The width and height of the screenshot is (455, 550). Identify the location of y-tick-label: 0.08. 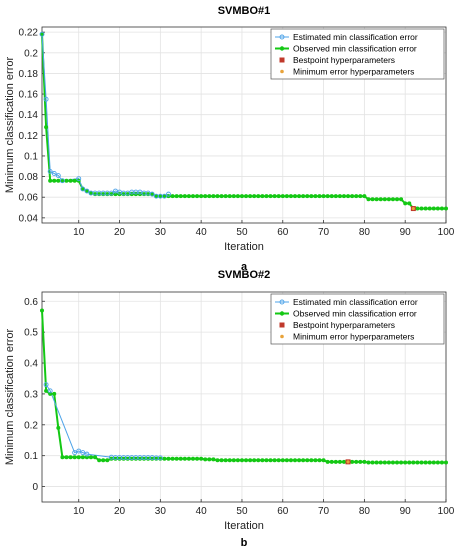
(29, 177).